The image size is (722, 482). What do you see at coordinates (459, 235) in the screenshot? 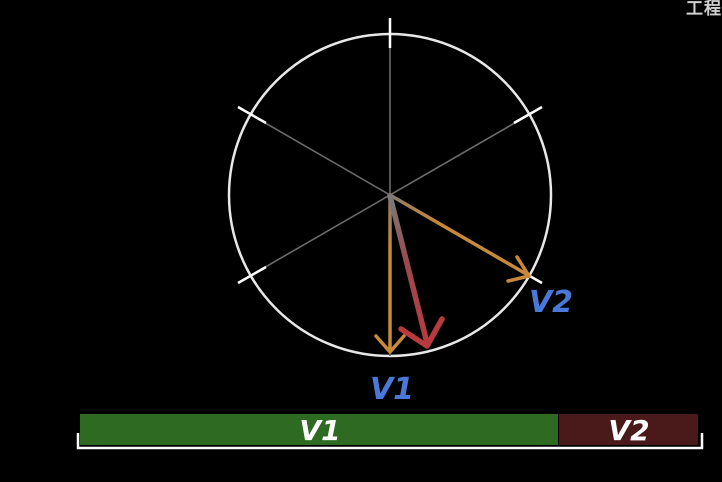
I see `vector-v2-shaft` at bounding box center [459, 235].